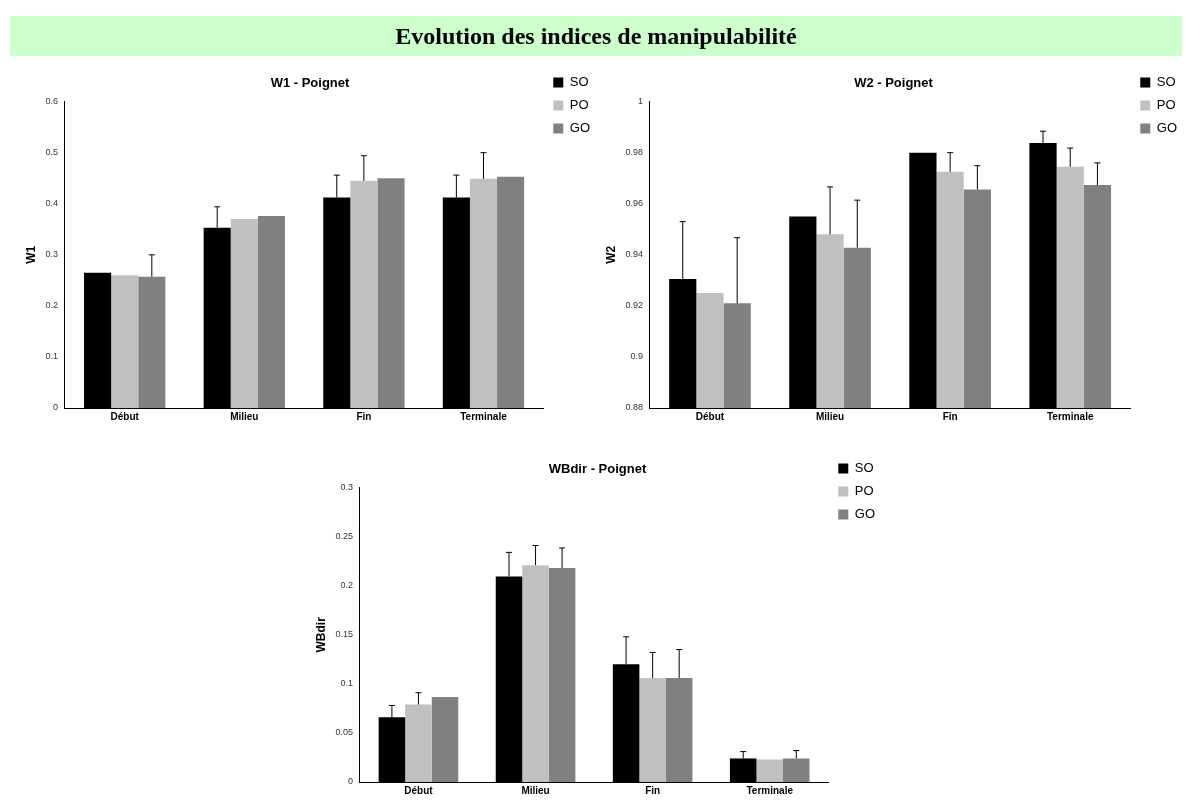 The height and width of the screenshot is (800, 1192). I want to click on y-tick-label: 0.92, so click(634, 305).